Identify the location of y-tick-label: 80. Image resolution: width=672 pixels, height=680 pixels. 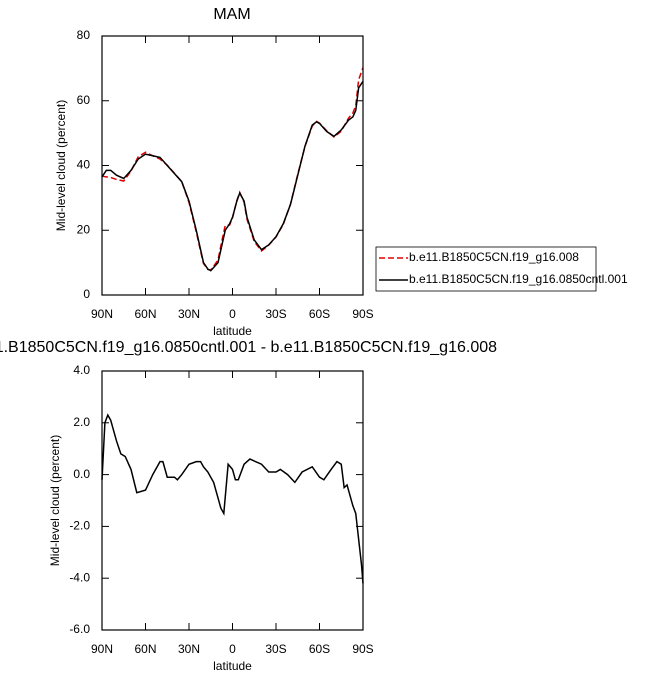
(84, 35).